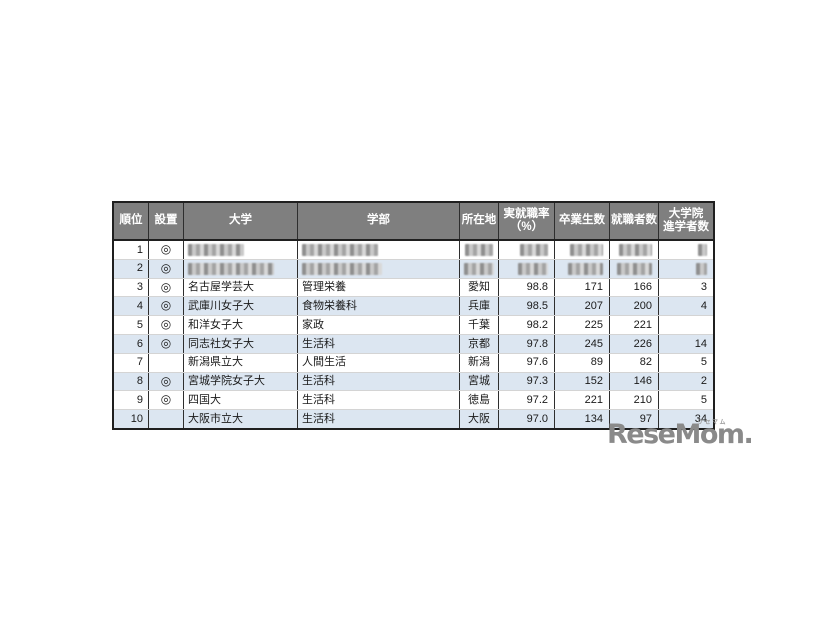 The height and width of the screenshot is (620, 826). Describe the element at coordinates (241, 381) in the screenshot. I see `university-cell: 宮城学院女子大` at that location.